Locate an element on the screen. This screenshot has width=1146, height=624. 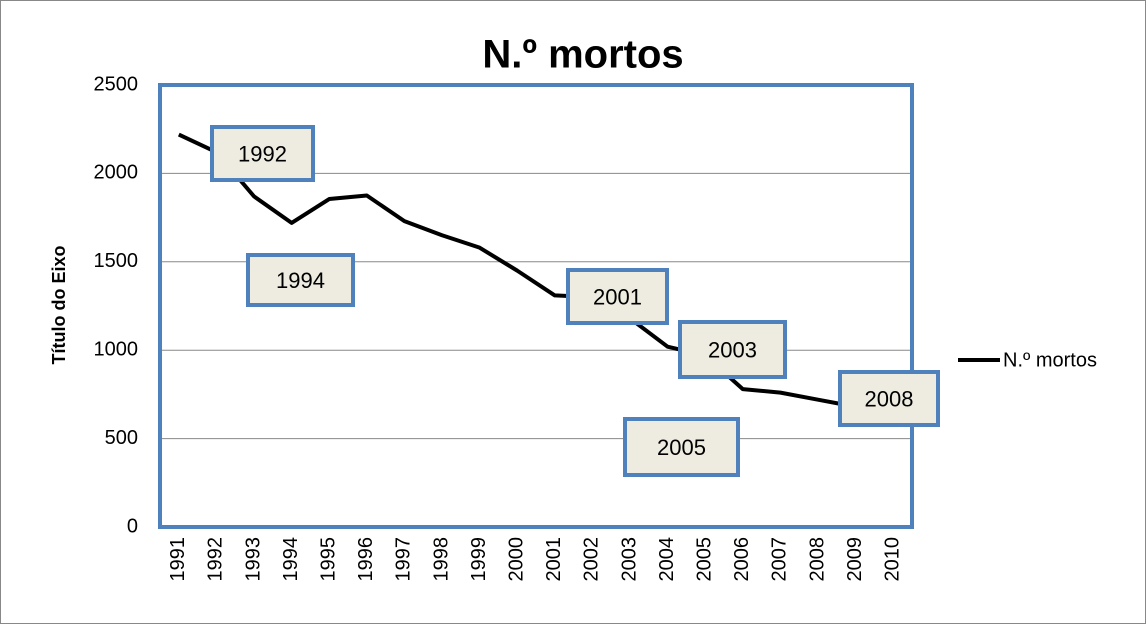
annotation-label: 1992 is located at coordinates (262, 153).